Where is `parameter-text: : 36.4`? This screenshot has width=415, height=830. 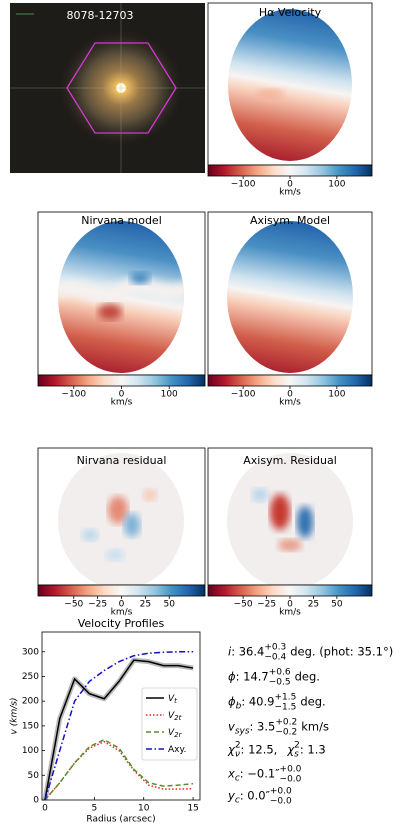
parameter-text: : 36.4 is located at coordinates (247, 652).